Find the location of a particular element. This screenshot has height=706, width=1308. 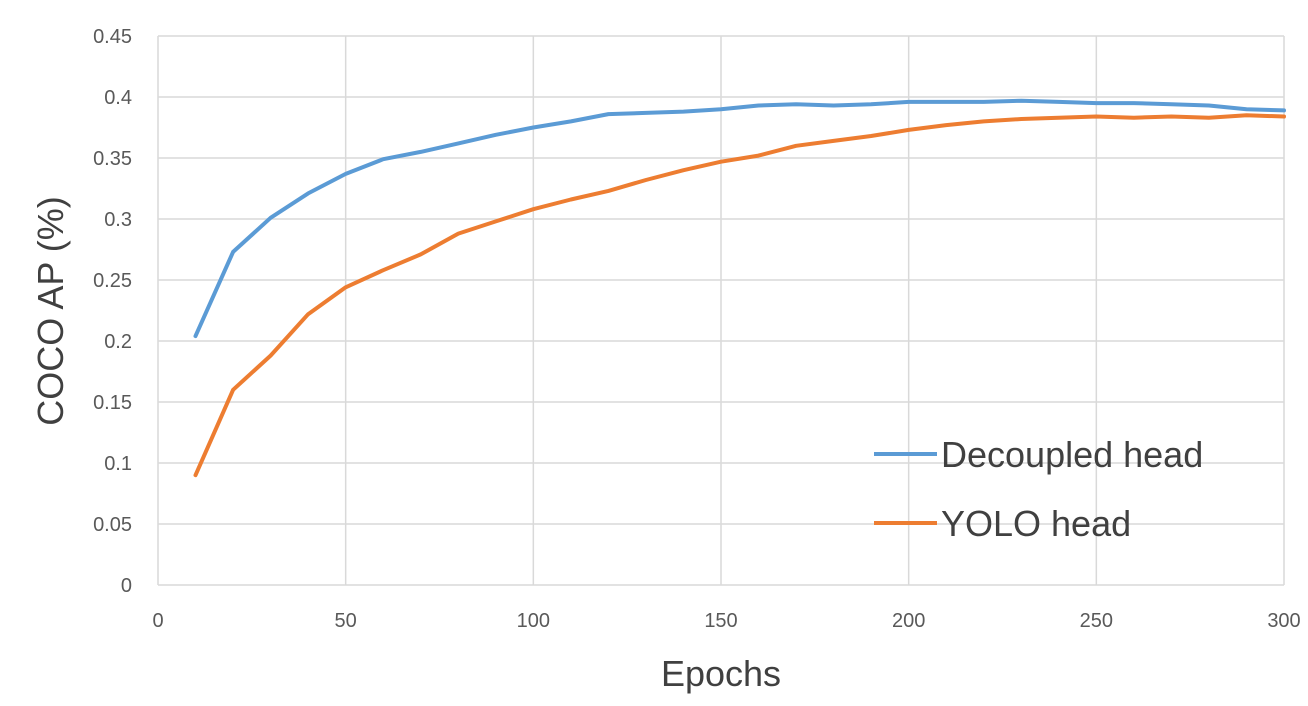

y-tick-label: 0.1 is located at coordinates (118, 464).